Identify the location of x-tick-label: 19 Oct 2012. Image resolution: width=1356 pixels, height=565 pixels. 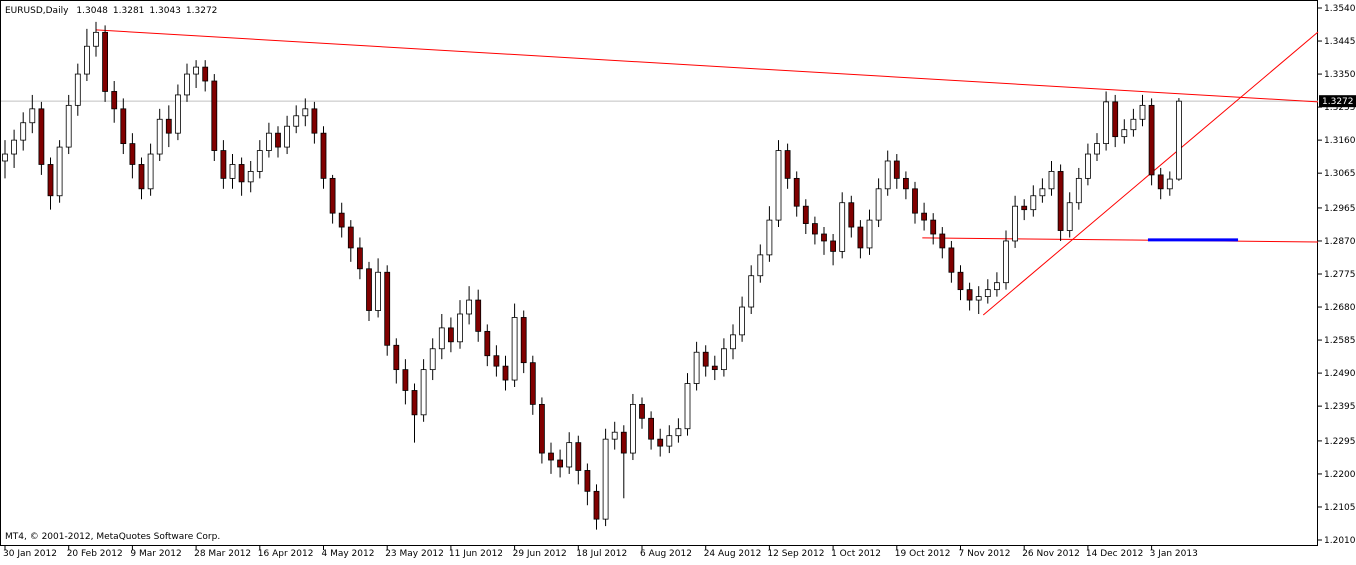
(923, 554).